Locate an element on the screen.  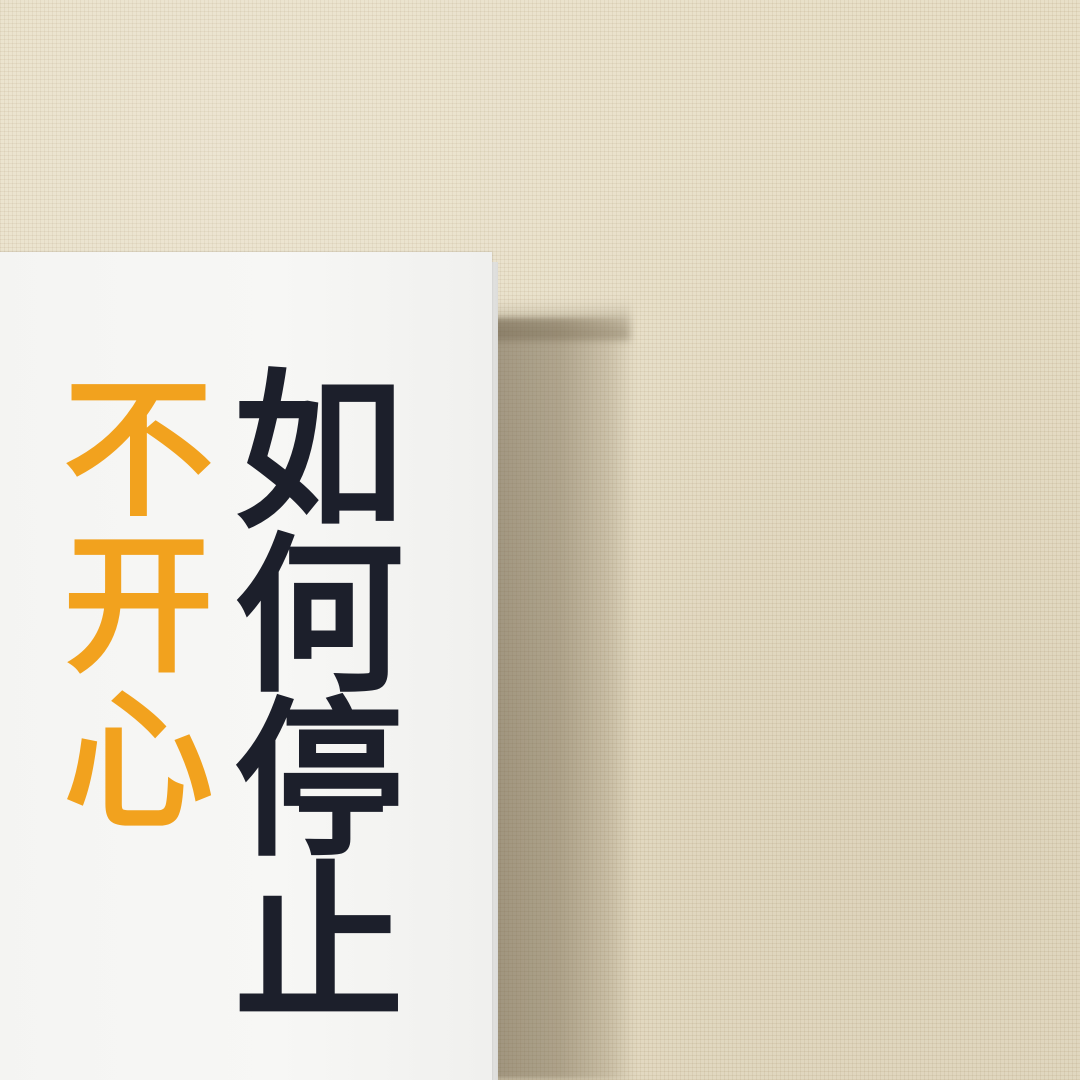
book-title-accent: 不开心 is located at coordinates (125, 604).